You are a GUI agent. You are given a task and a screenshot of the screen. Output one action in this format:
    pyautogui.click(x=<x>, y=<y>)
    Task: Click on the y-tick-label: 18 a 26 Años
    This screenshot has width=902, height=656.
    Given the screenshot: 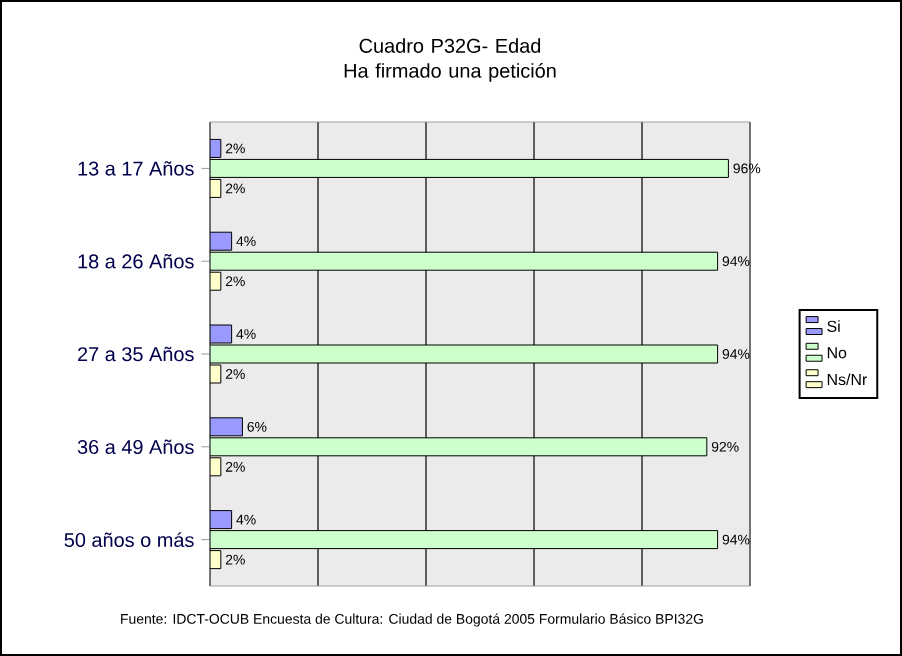 What is the action you would take?
    pyautogui.click(x=136, y=261)
    